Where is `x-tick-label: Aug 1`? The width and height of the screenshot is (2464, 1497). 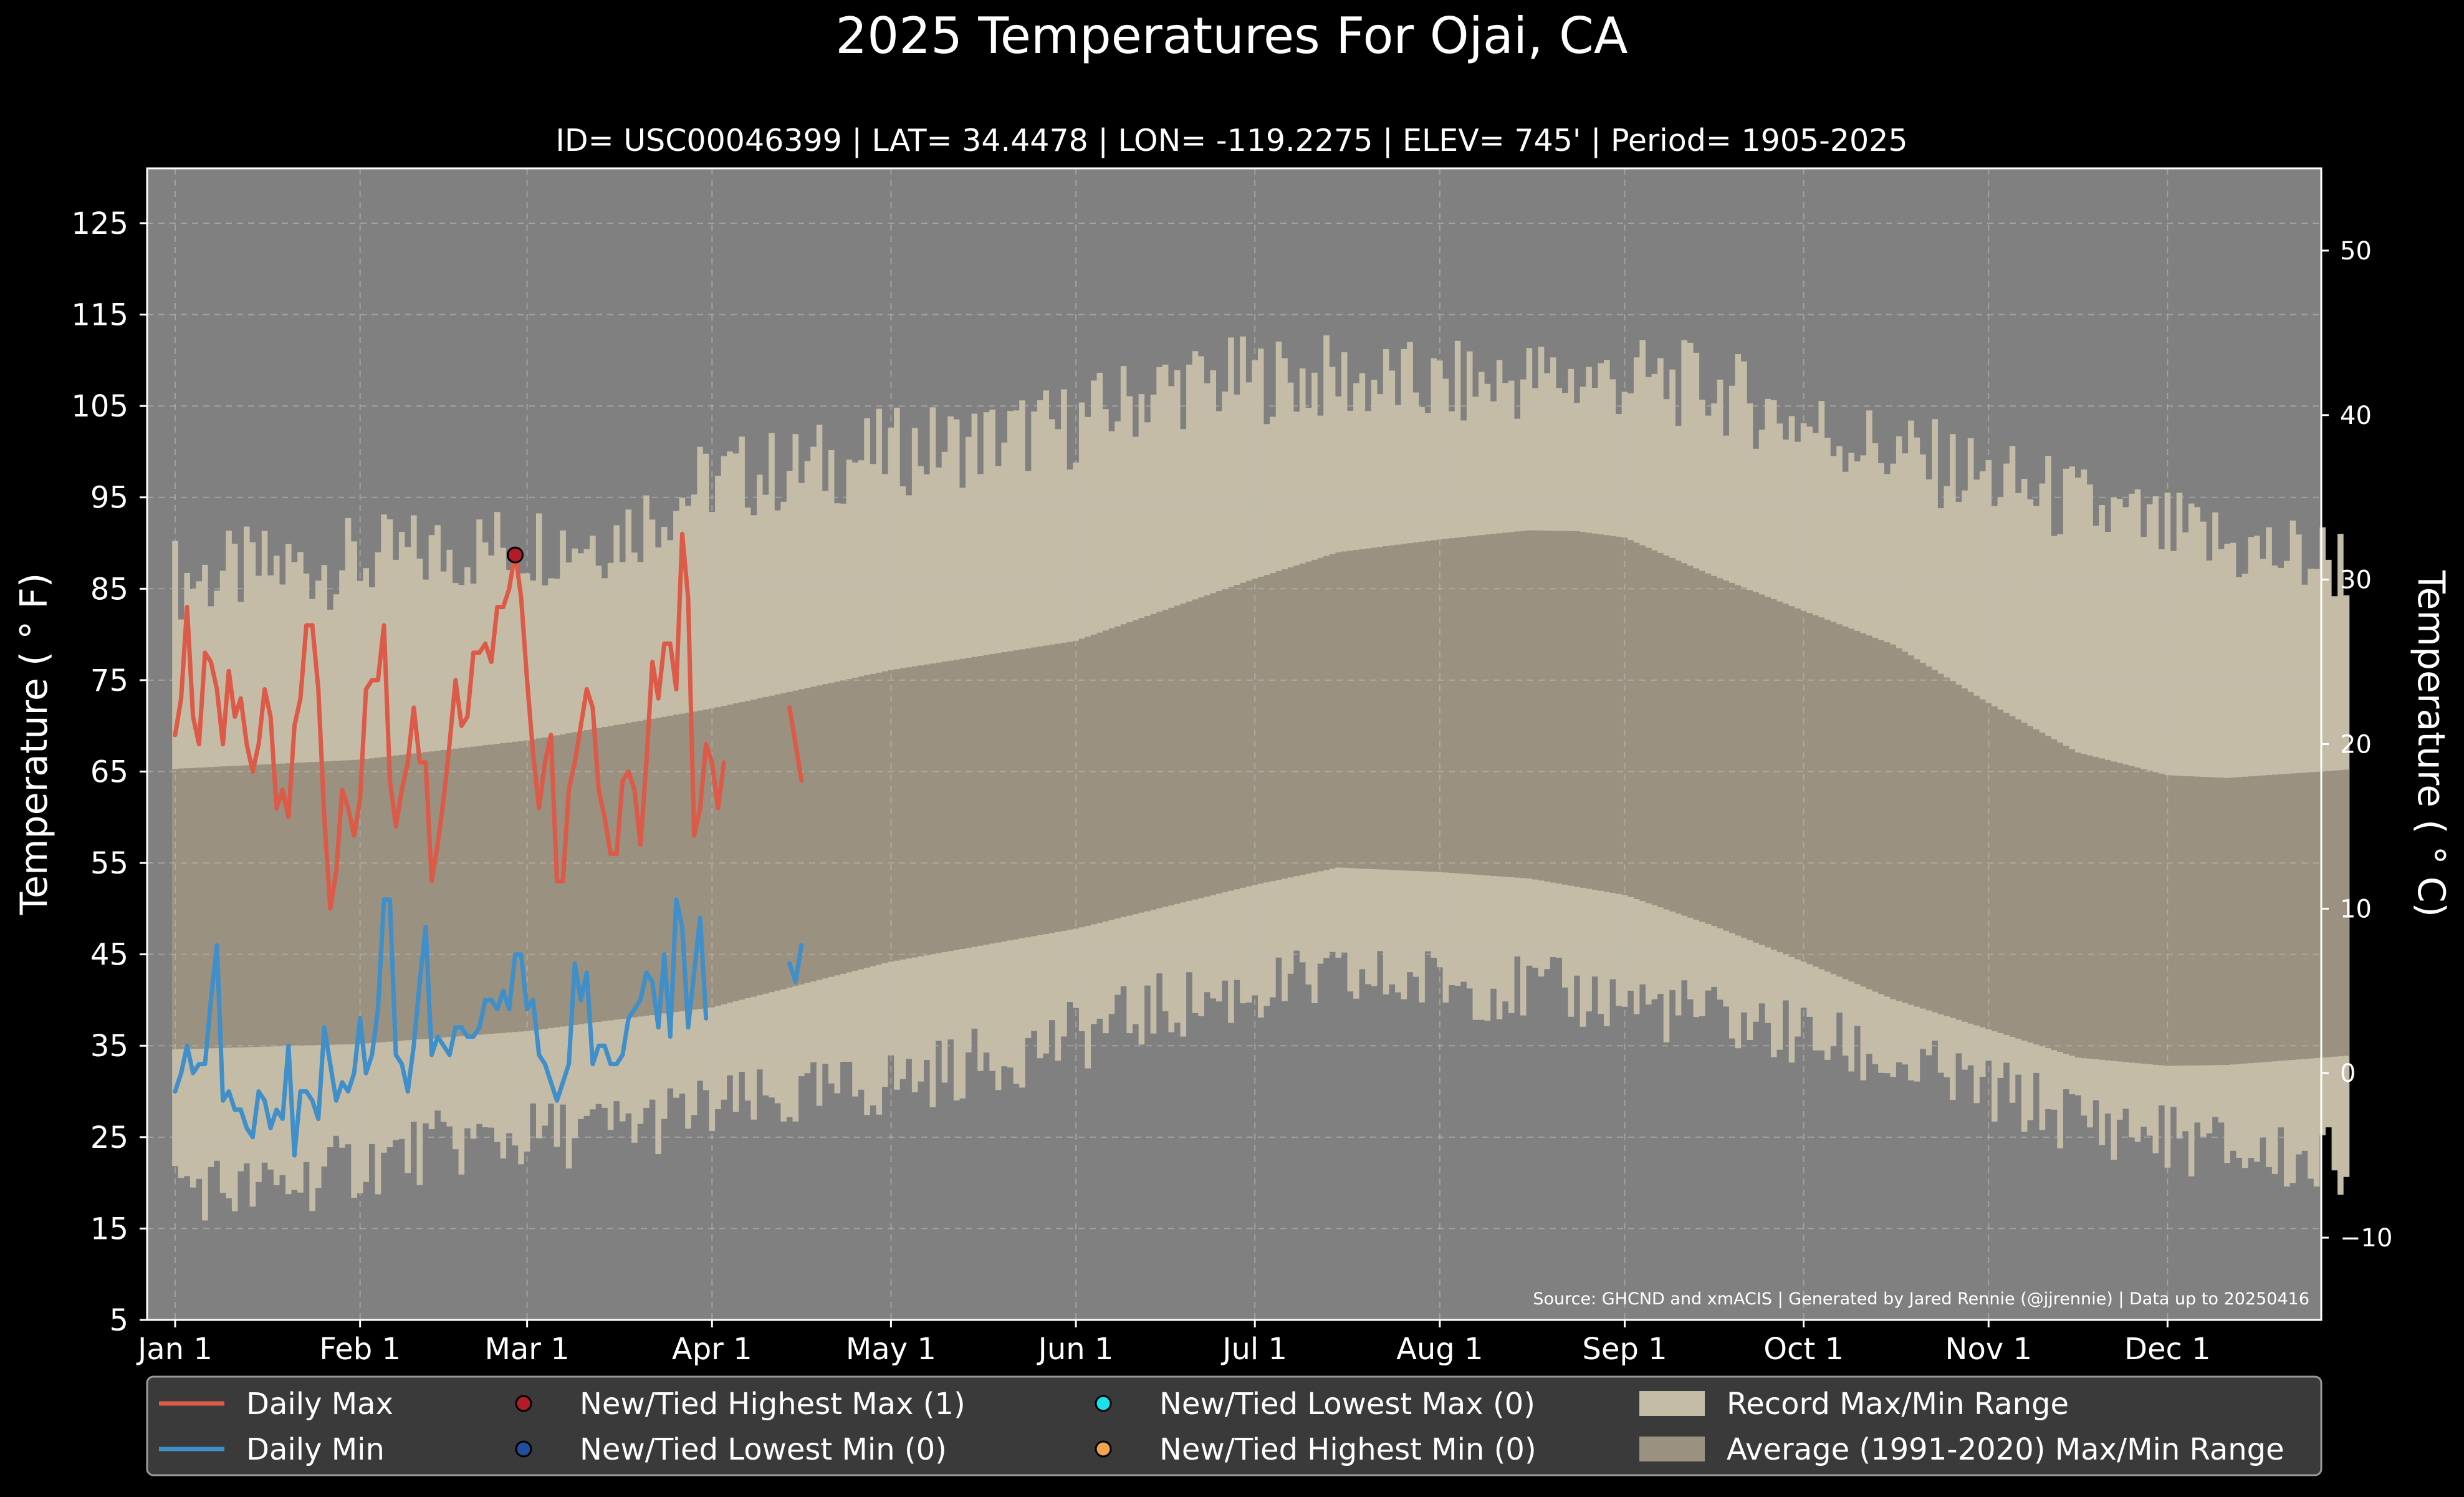
x-tick-label: Aug 1 is located at coordinates (1440, 1349).